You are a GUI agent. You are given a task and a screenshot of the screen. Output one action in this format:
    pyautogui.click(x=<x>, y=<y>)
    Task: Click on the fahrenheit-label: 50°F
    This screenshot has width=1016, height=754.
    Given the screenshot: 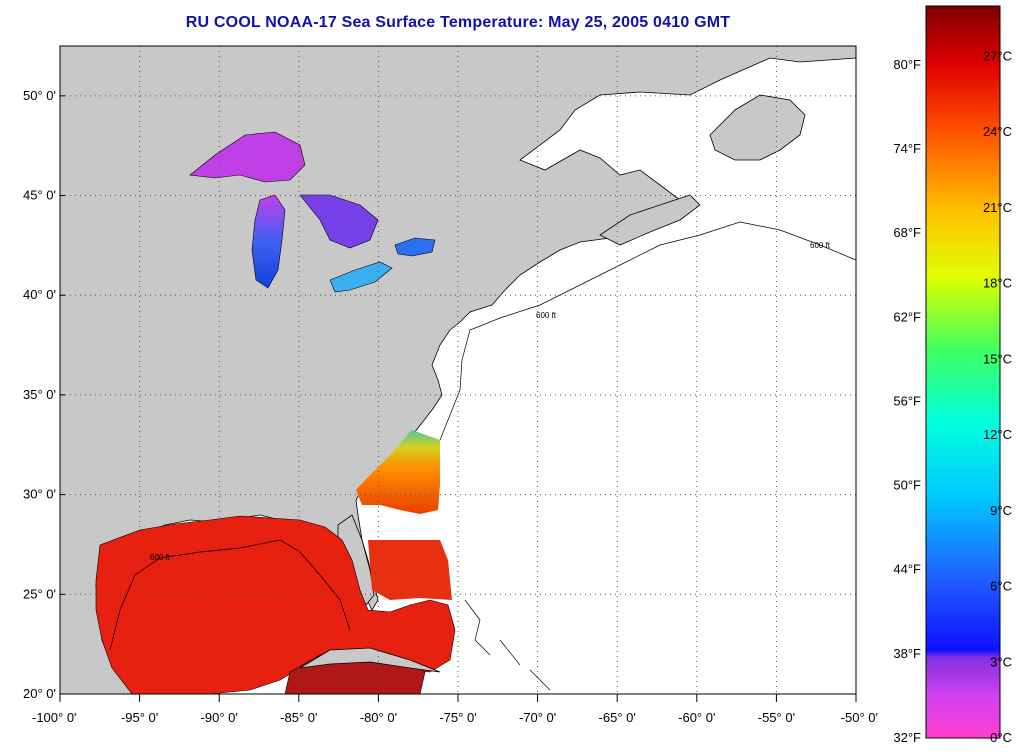 What is the action you would take?
    pyautogui.click(x=907, y=485)
    